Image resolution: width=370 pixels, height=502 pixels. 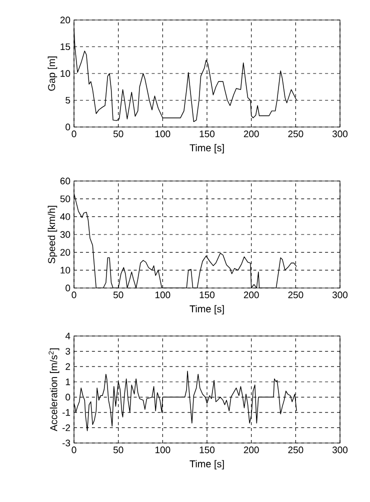 I want to click on y-axis-title: Gap [m], so click(x=53, y=73).